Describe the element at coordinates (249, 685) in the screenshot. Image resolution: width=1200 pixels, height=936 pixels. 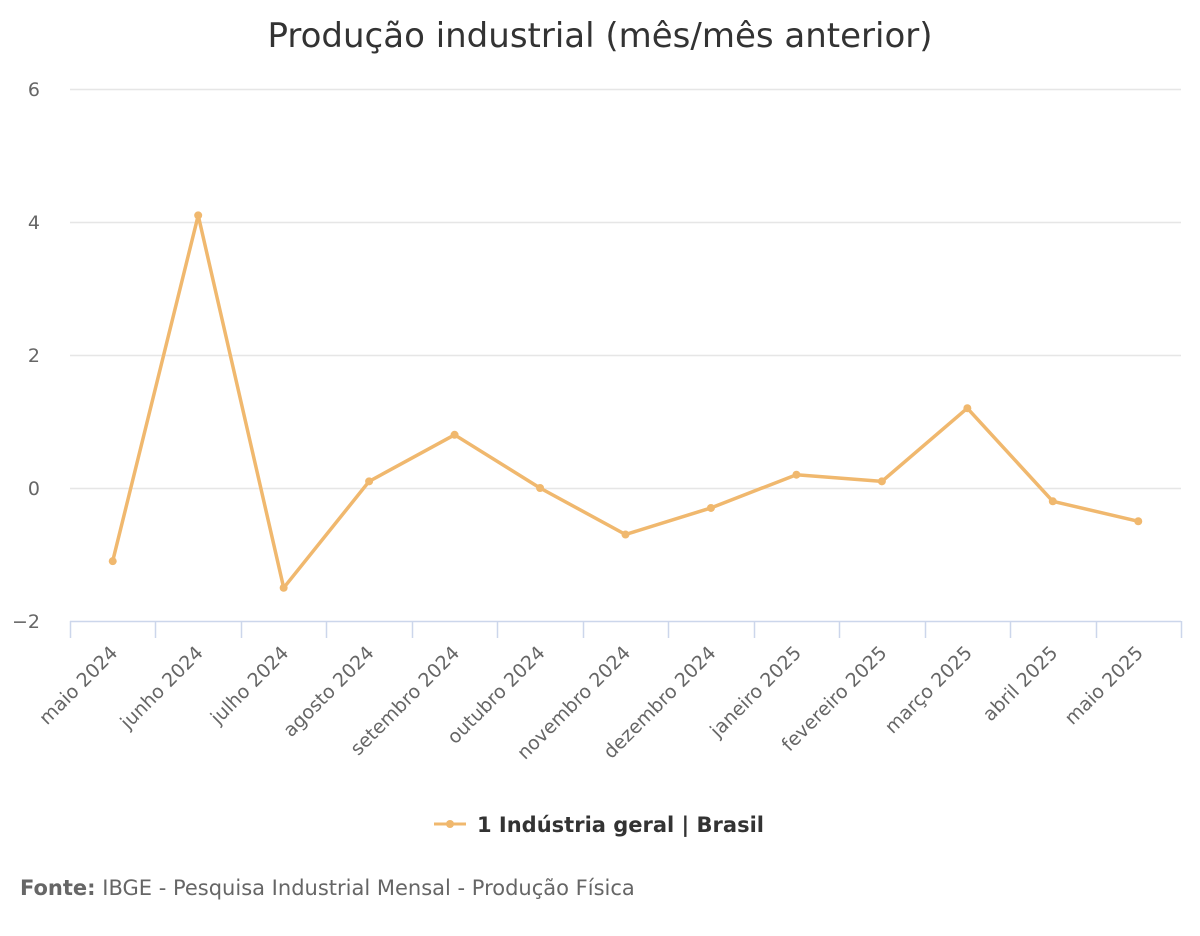
I see `x-tick-label: julho 2024` at that location.